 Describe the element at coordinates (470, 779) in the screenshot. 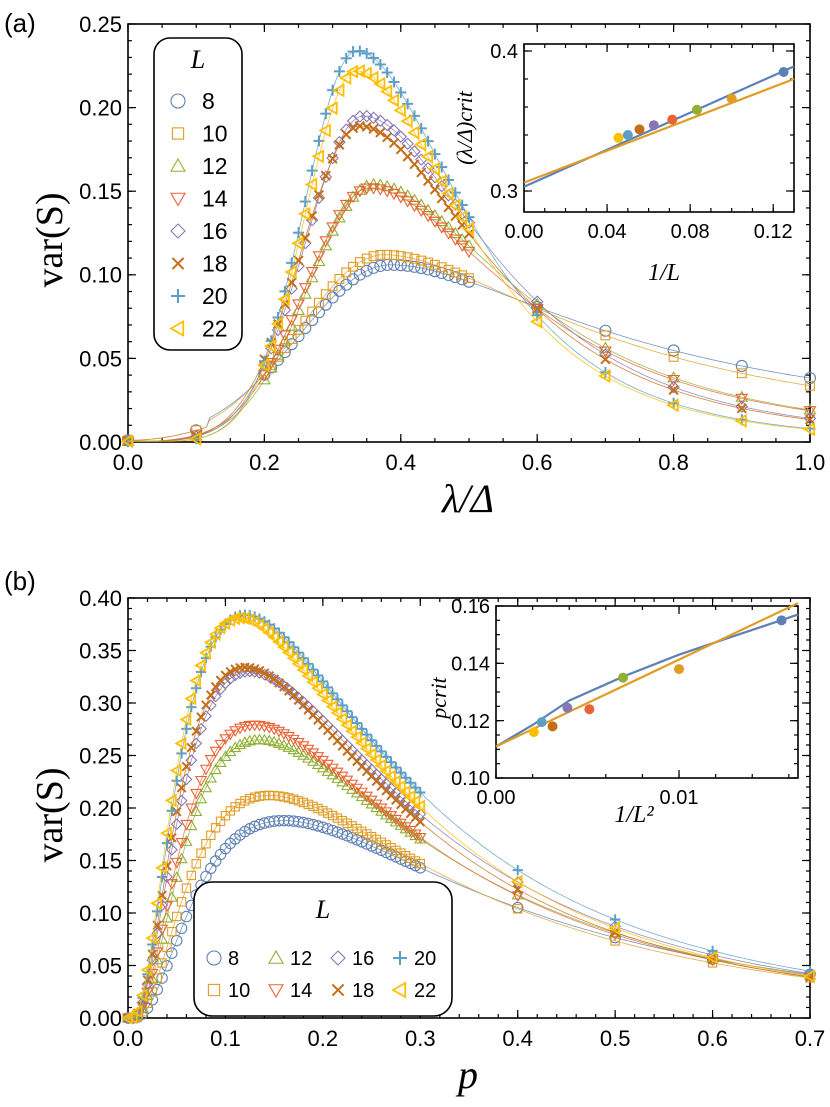

I see `panel-b-inset-ytick-label: 0.10` at that location.